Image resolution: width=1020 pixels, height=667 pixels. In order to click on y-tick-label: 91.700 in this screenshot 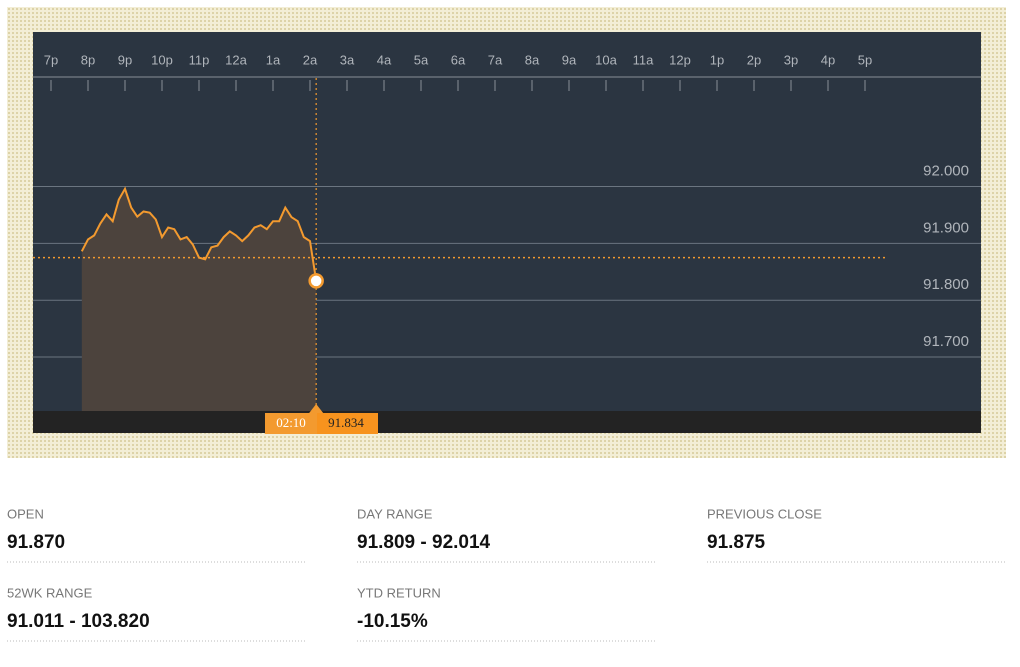, I will do `click(946, 341)`.